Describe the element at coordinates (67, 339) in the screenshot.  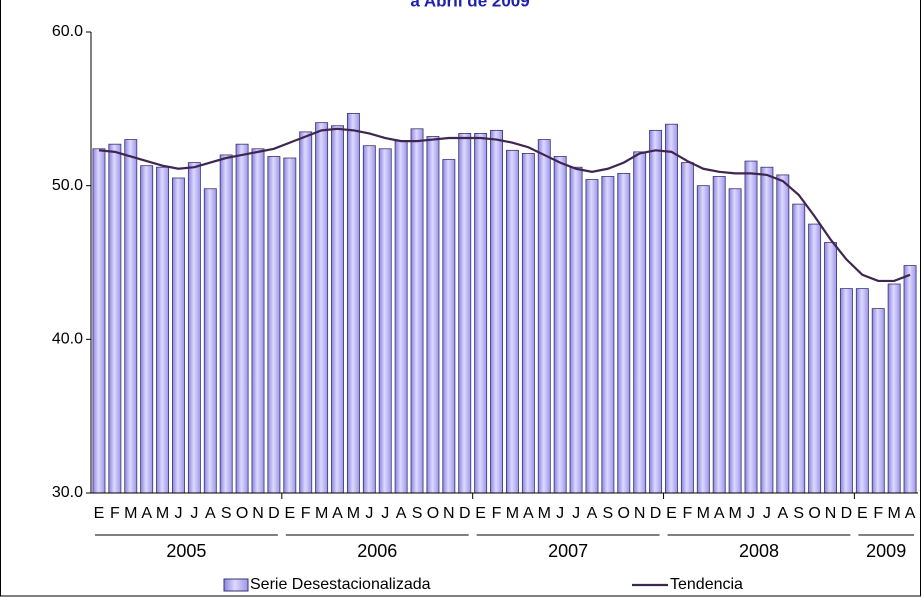
I see `y-tick-label: 40.0` at that location.